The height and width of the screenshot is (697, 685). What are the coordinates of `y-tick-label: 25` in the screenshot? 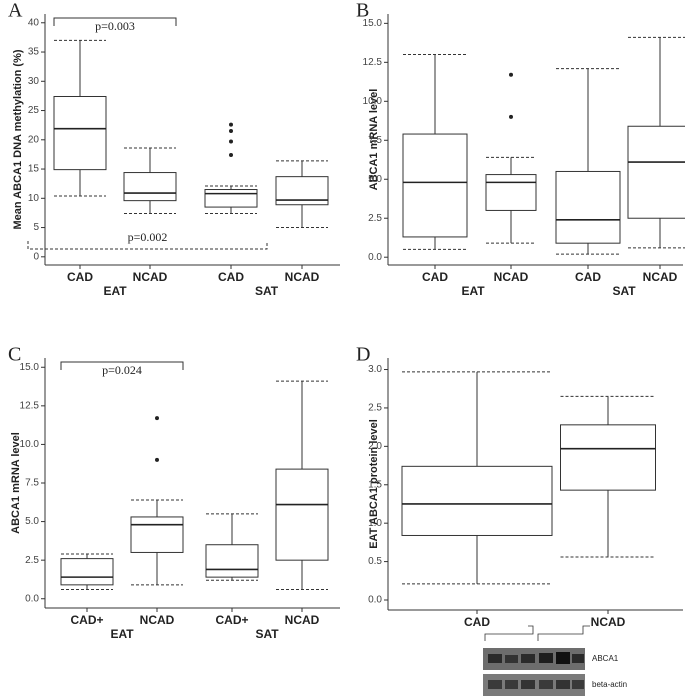 It's located at (34, 110).